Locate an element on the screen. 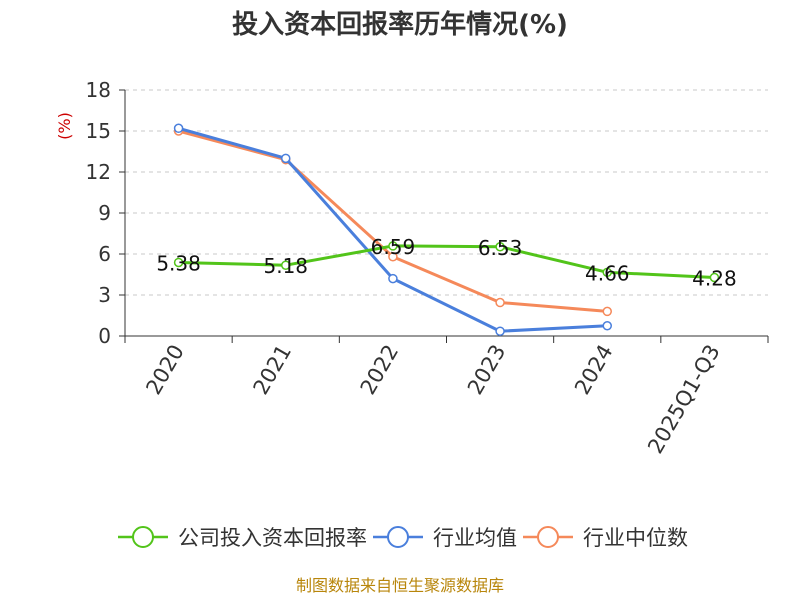  x-tick-label: 2021 is located at coordinates (273, 370).